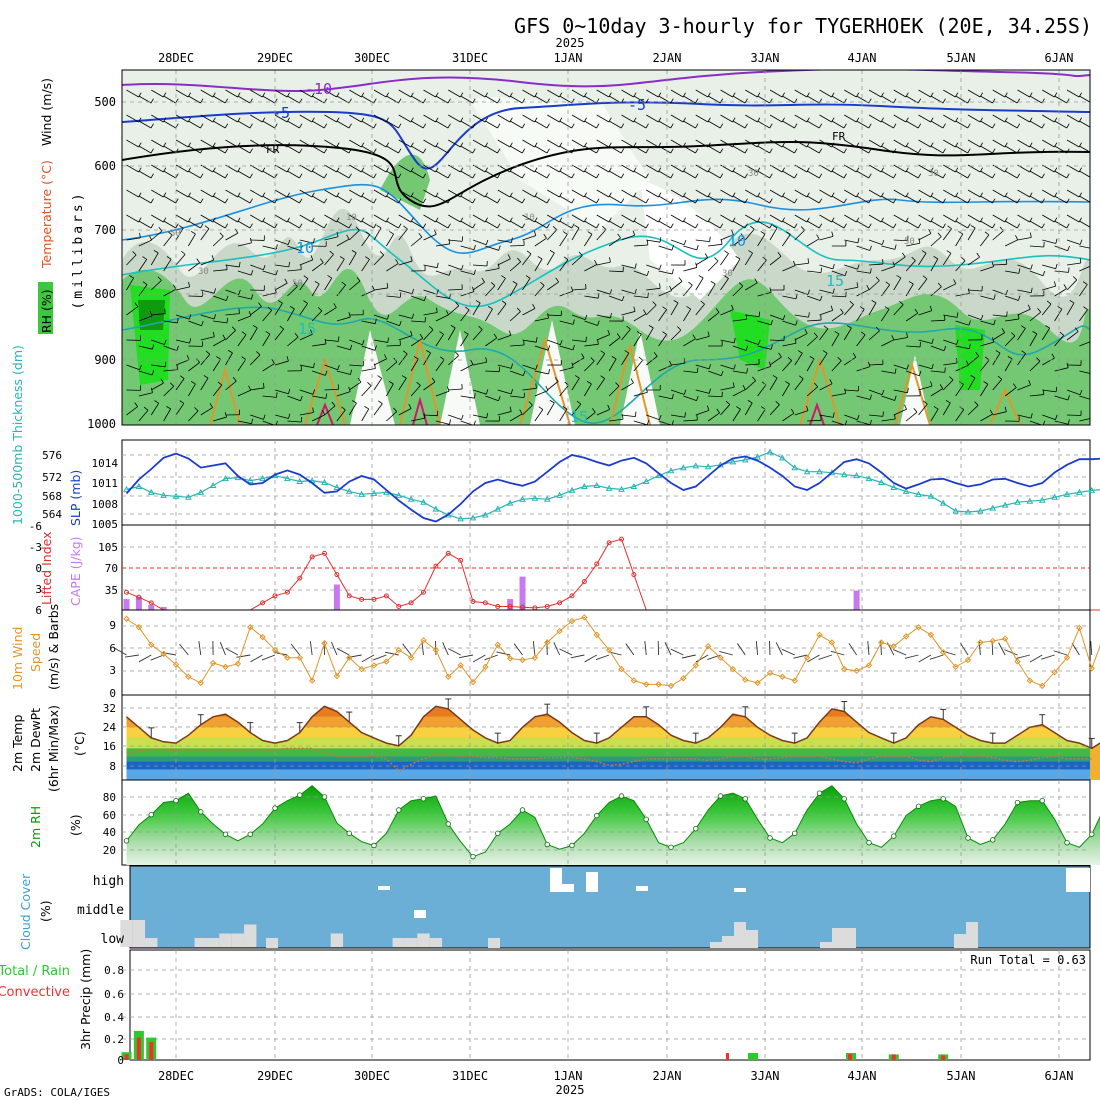  What do you see at coordinates (52, 514) in the screenshot?
I see `svg-text: 564` at bounding box center [52, 514].